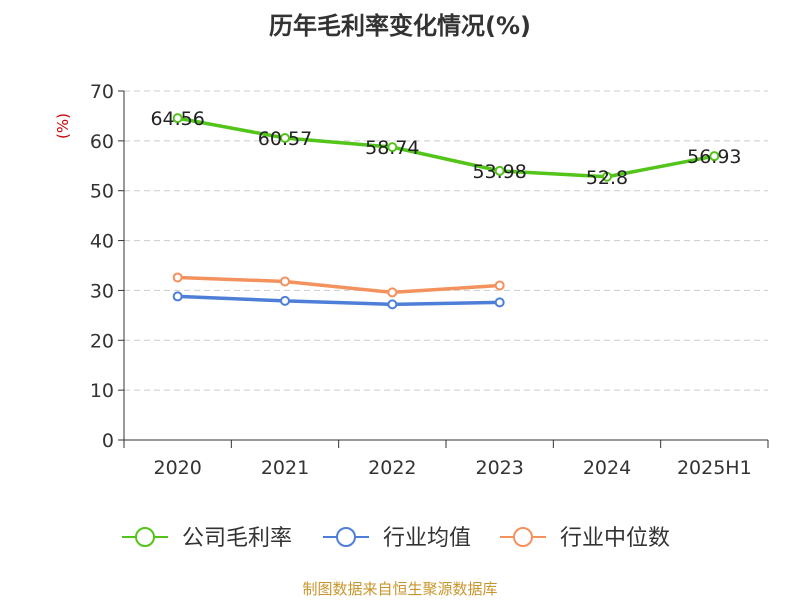 The height and width of the screenshot is (600, 800). What do you see at coordinates (102, 242) in the screenshot?
I see `y-tick-label: 40` at bounding box center [102, 242].